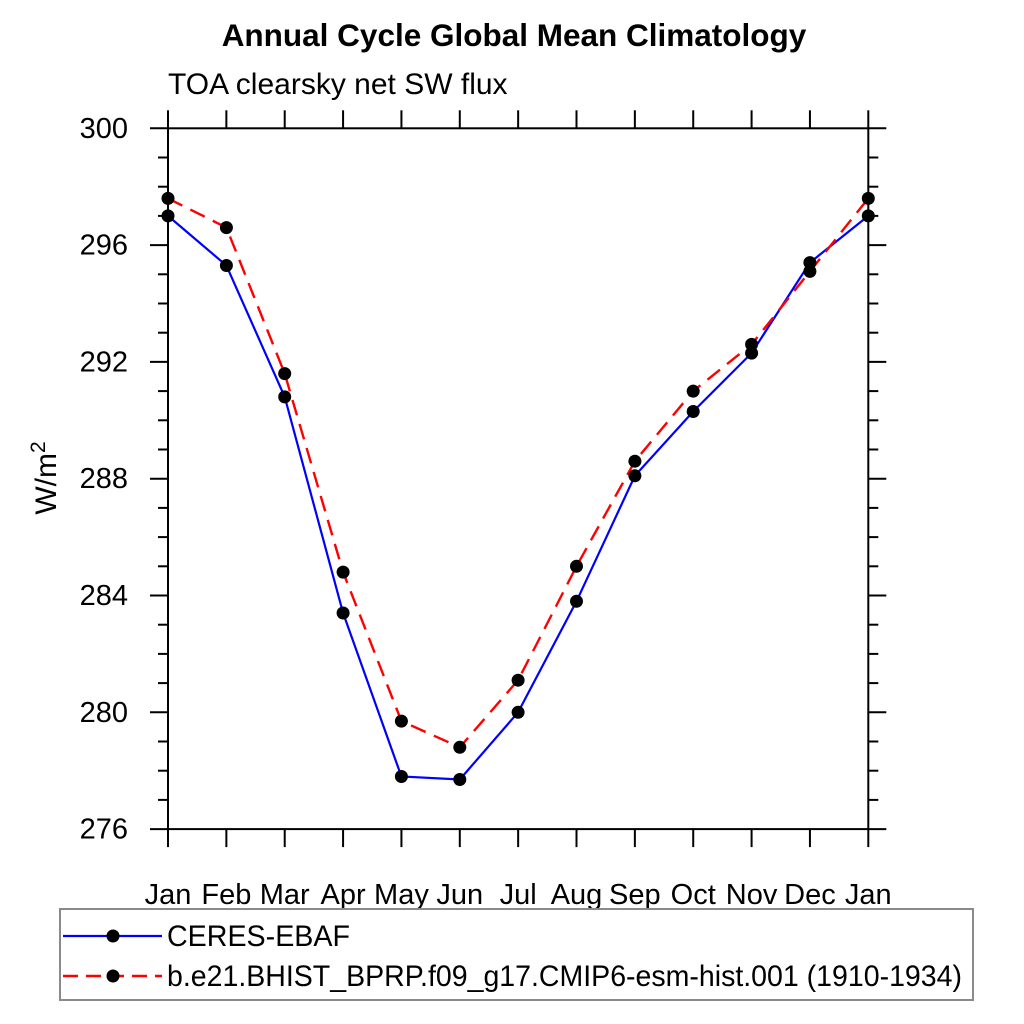 The image size is (1024, 1024). What do you see at coordinates (752, 895) in the screenshot?
I see `x-tick-label: Nov` at bounding box center [752, 895].